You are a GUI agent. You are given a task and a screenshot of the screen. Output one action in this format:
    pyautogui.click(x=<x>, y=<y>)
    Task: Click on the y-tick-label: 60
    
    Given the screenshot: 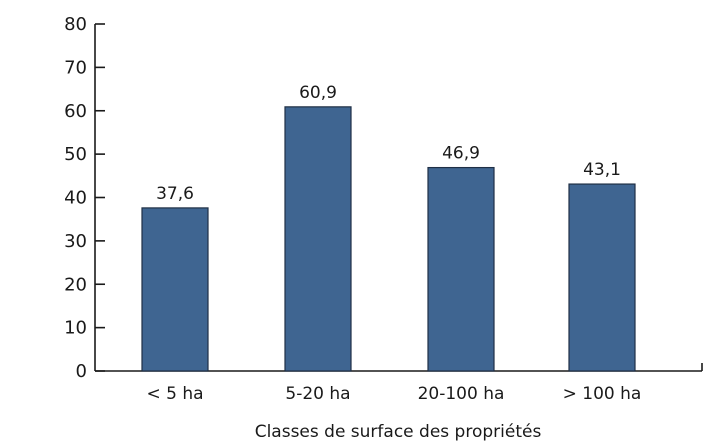 What is the action you would take?
    pyautogui.click(x=75, y=111)
    